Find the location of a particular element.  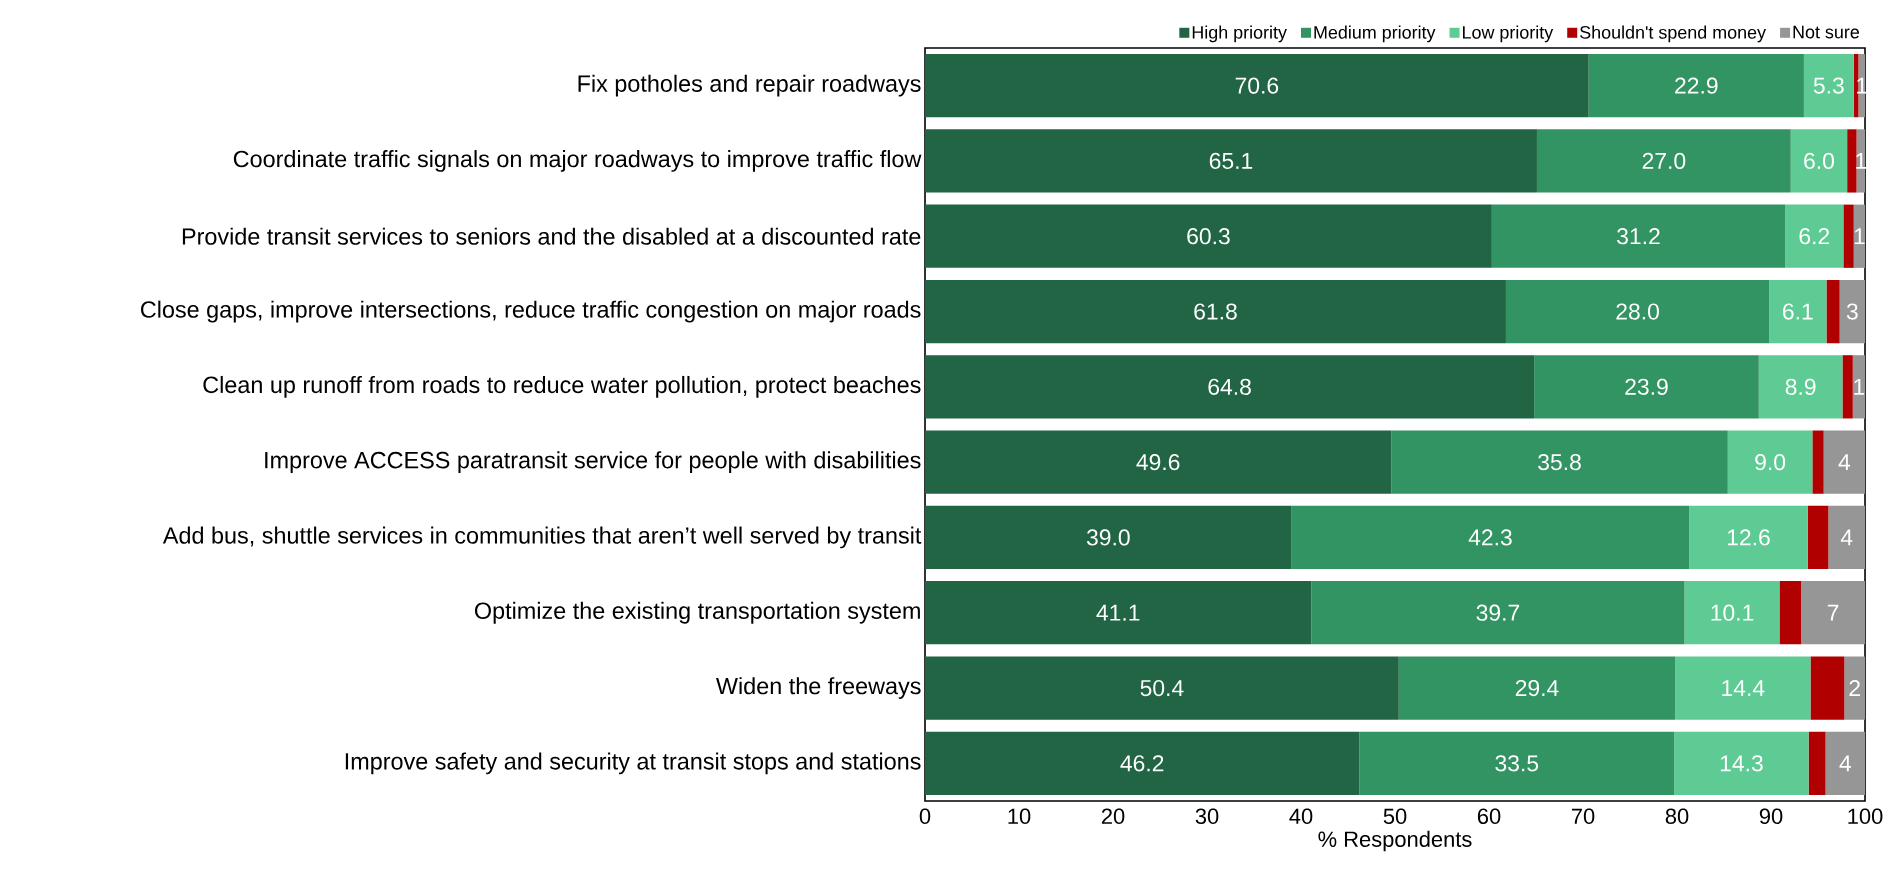

data-label: 8.9 is located at coordinates (1800, 386).